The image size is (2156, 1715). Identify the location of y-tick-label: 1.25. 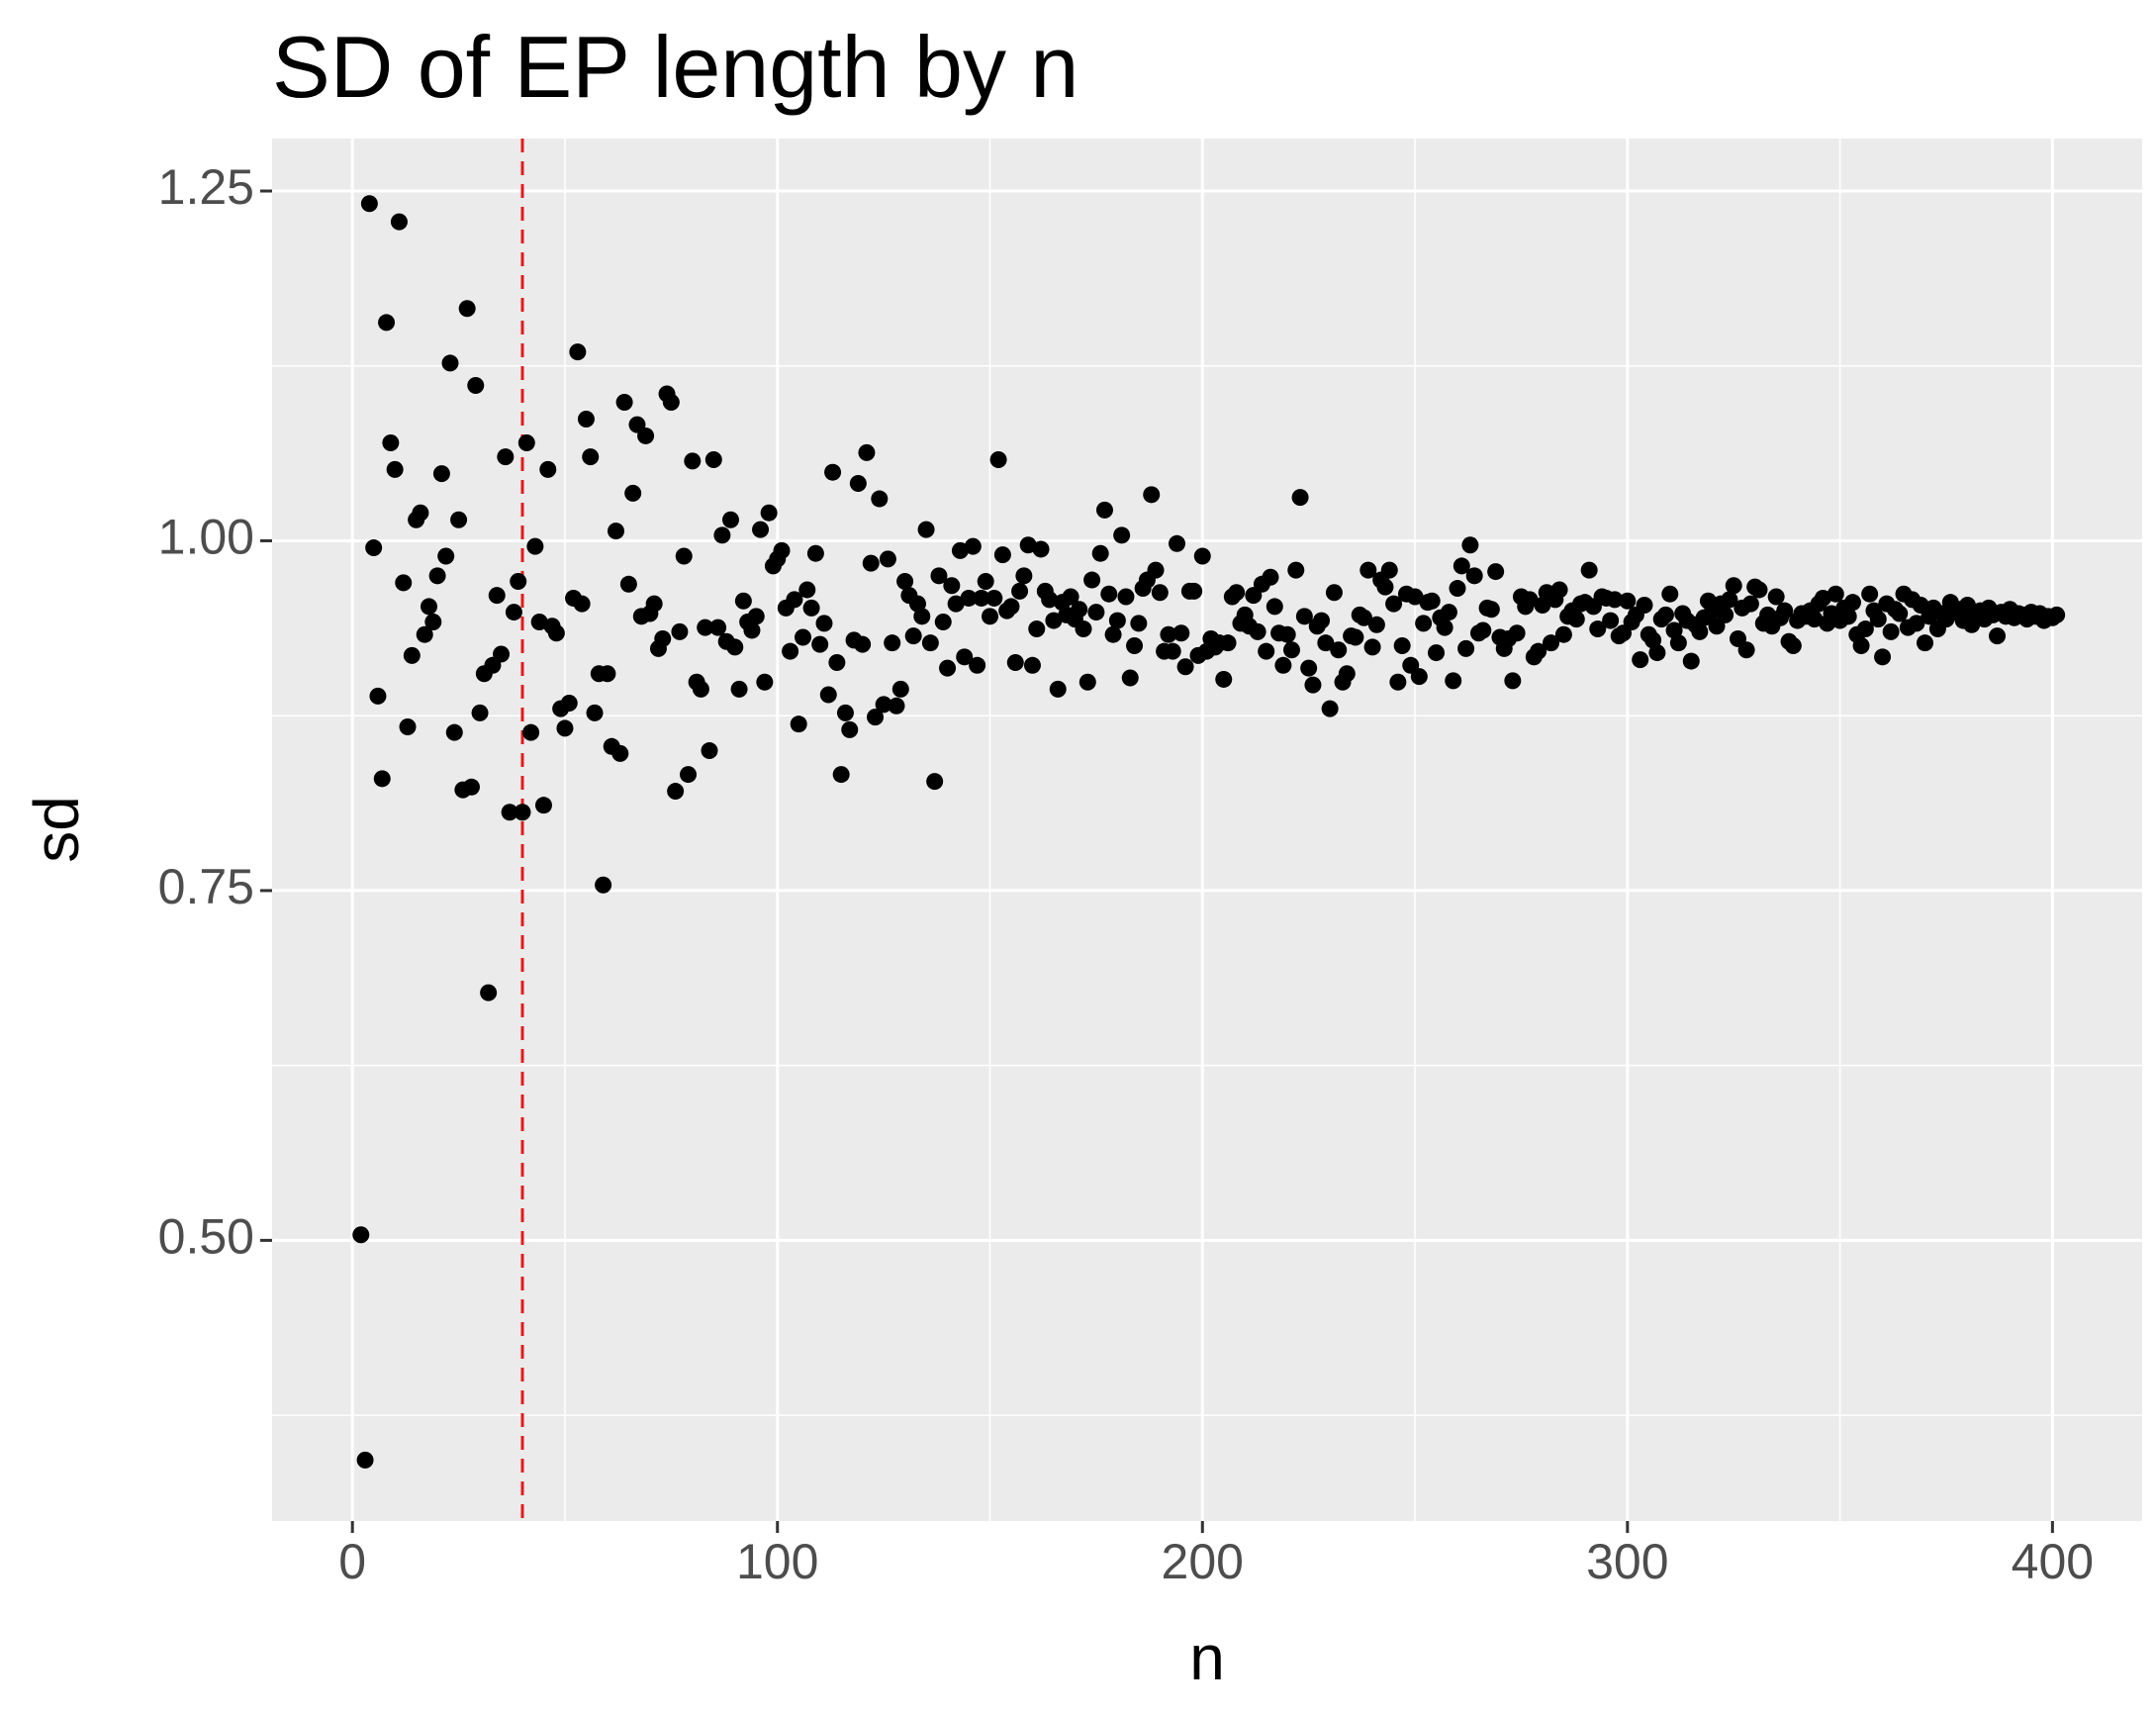
(206, 187).